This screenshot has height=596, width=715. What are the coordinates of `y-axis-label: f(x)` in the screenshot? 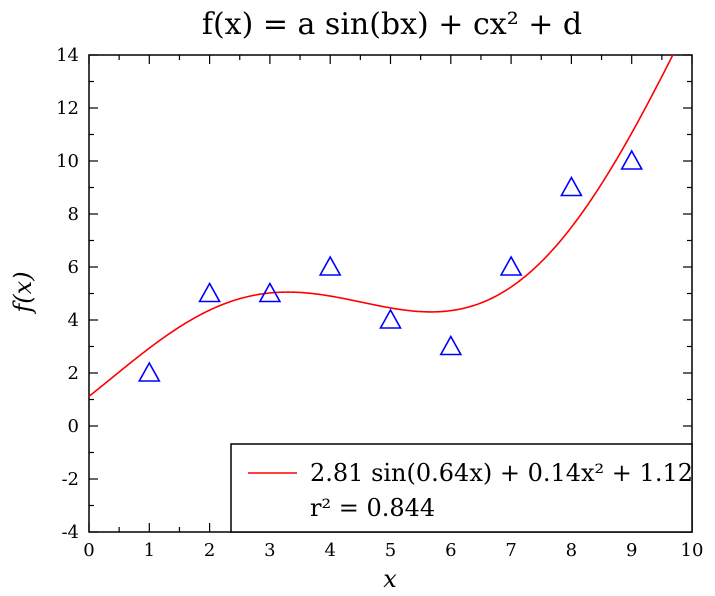 It's located at (23, 292).